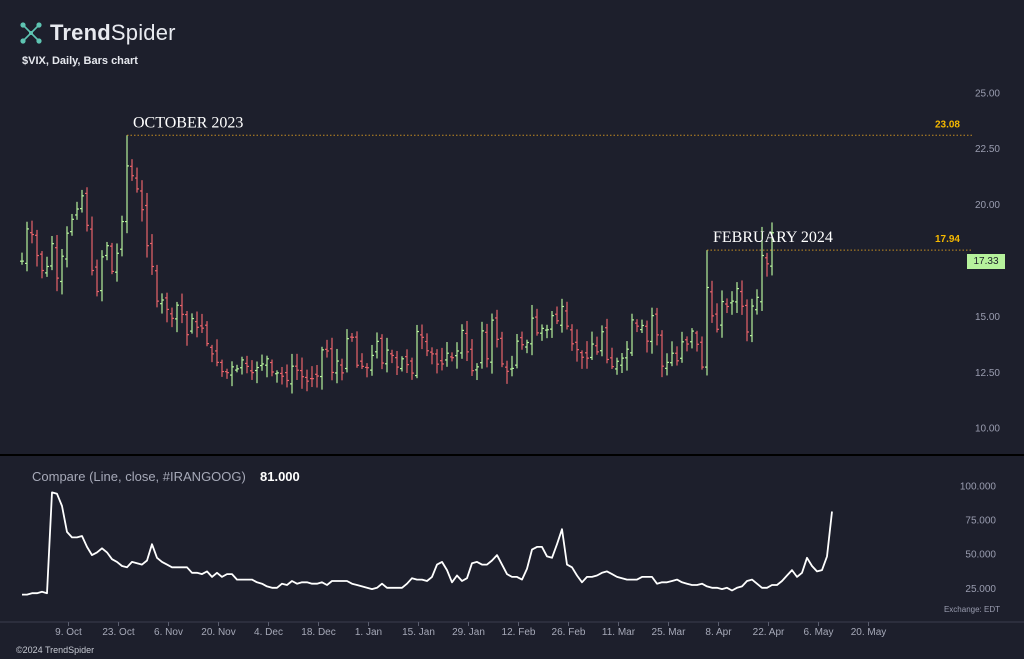  I want to click on indicator-value: 81.000, so click(280, 476).